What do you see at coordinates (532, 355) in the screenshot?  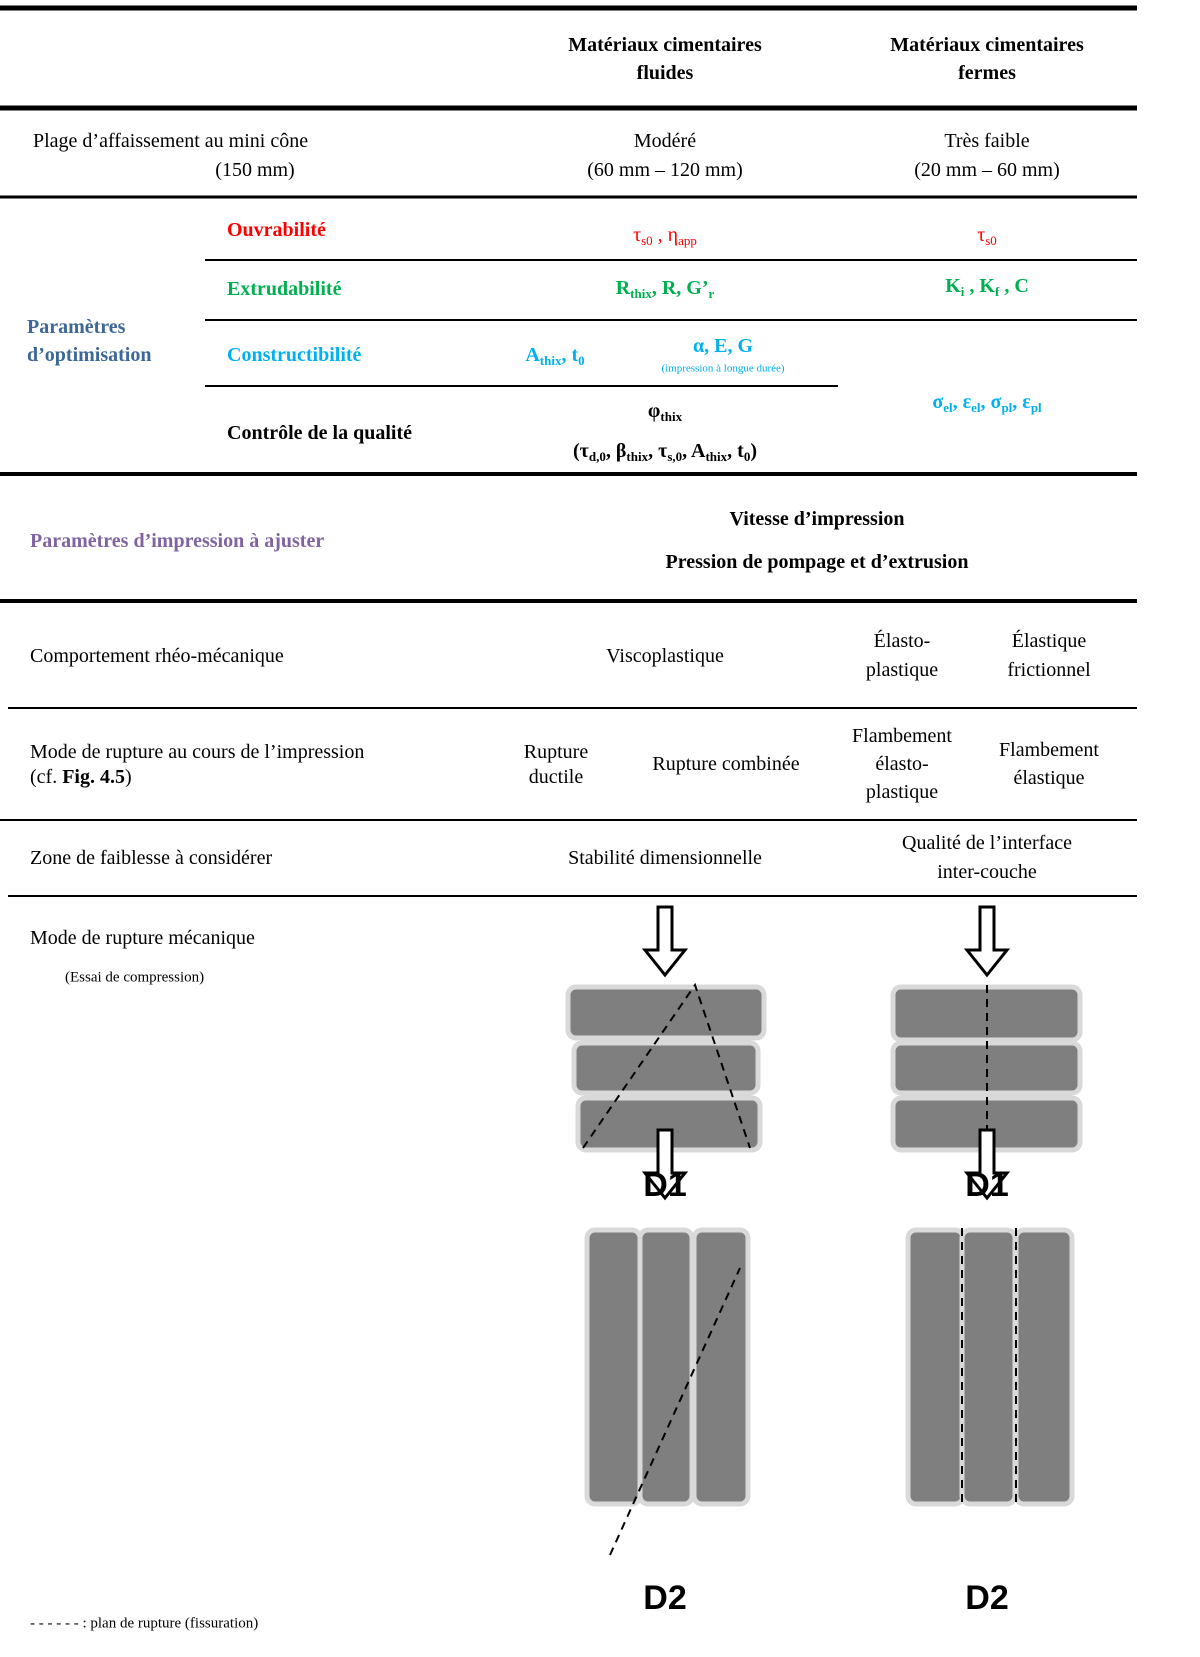 I see `formula-part: A` at bounding box center [532, 355].